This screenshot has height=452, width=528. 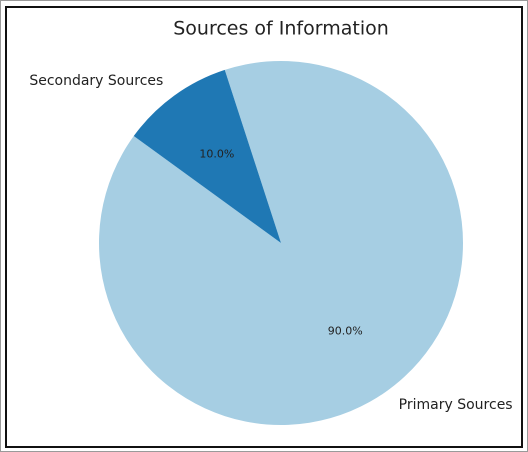 What do you see at coordinates (345, 330) in the screenshot?
I see `value-label: 90.0%` at bounding box center [345, 330].